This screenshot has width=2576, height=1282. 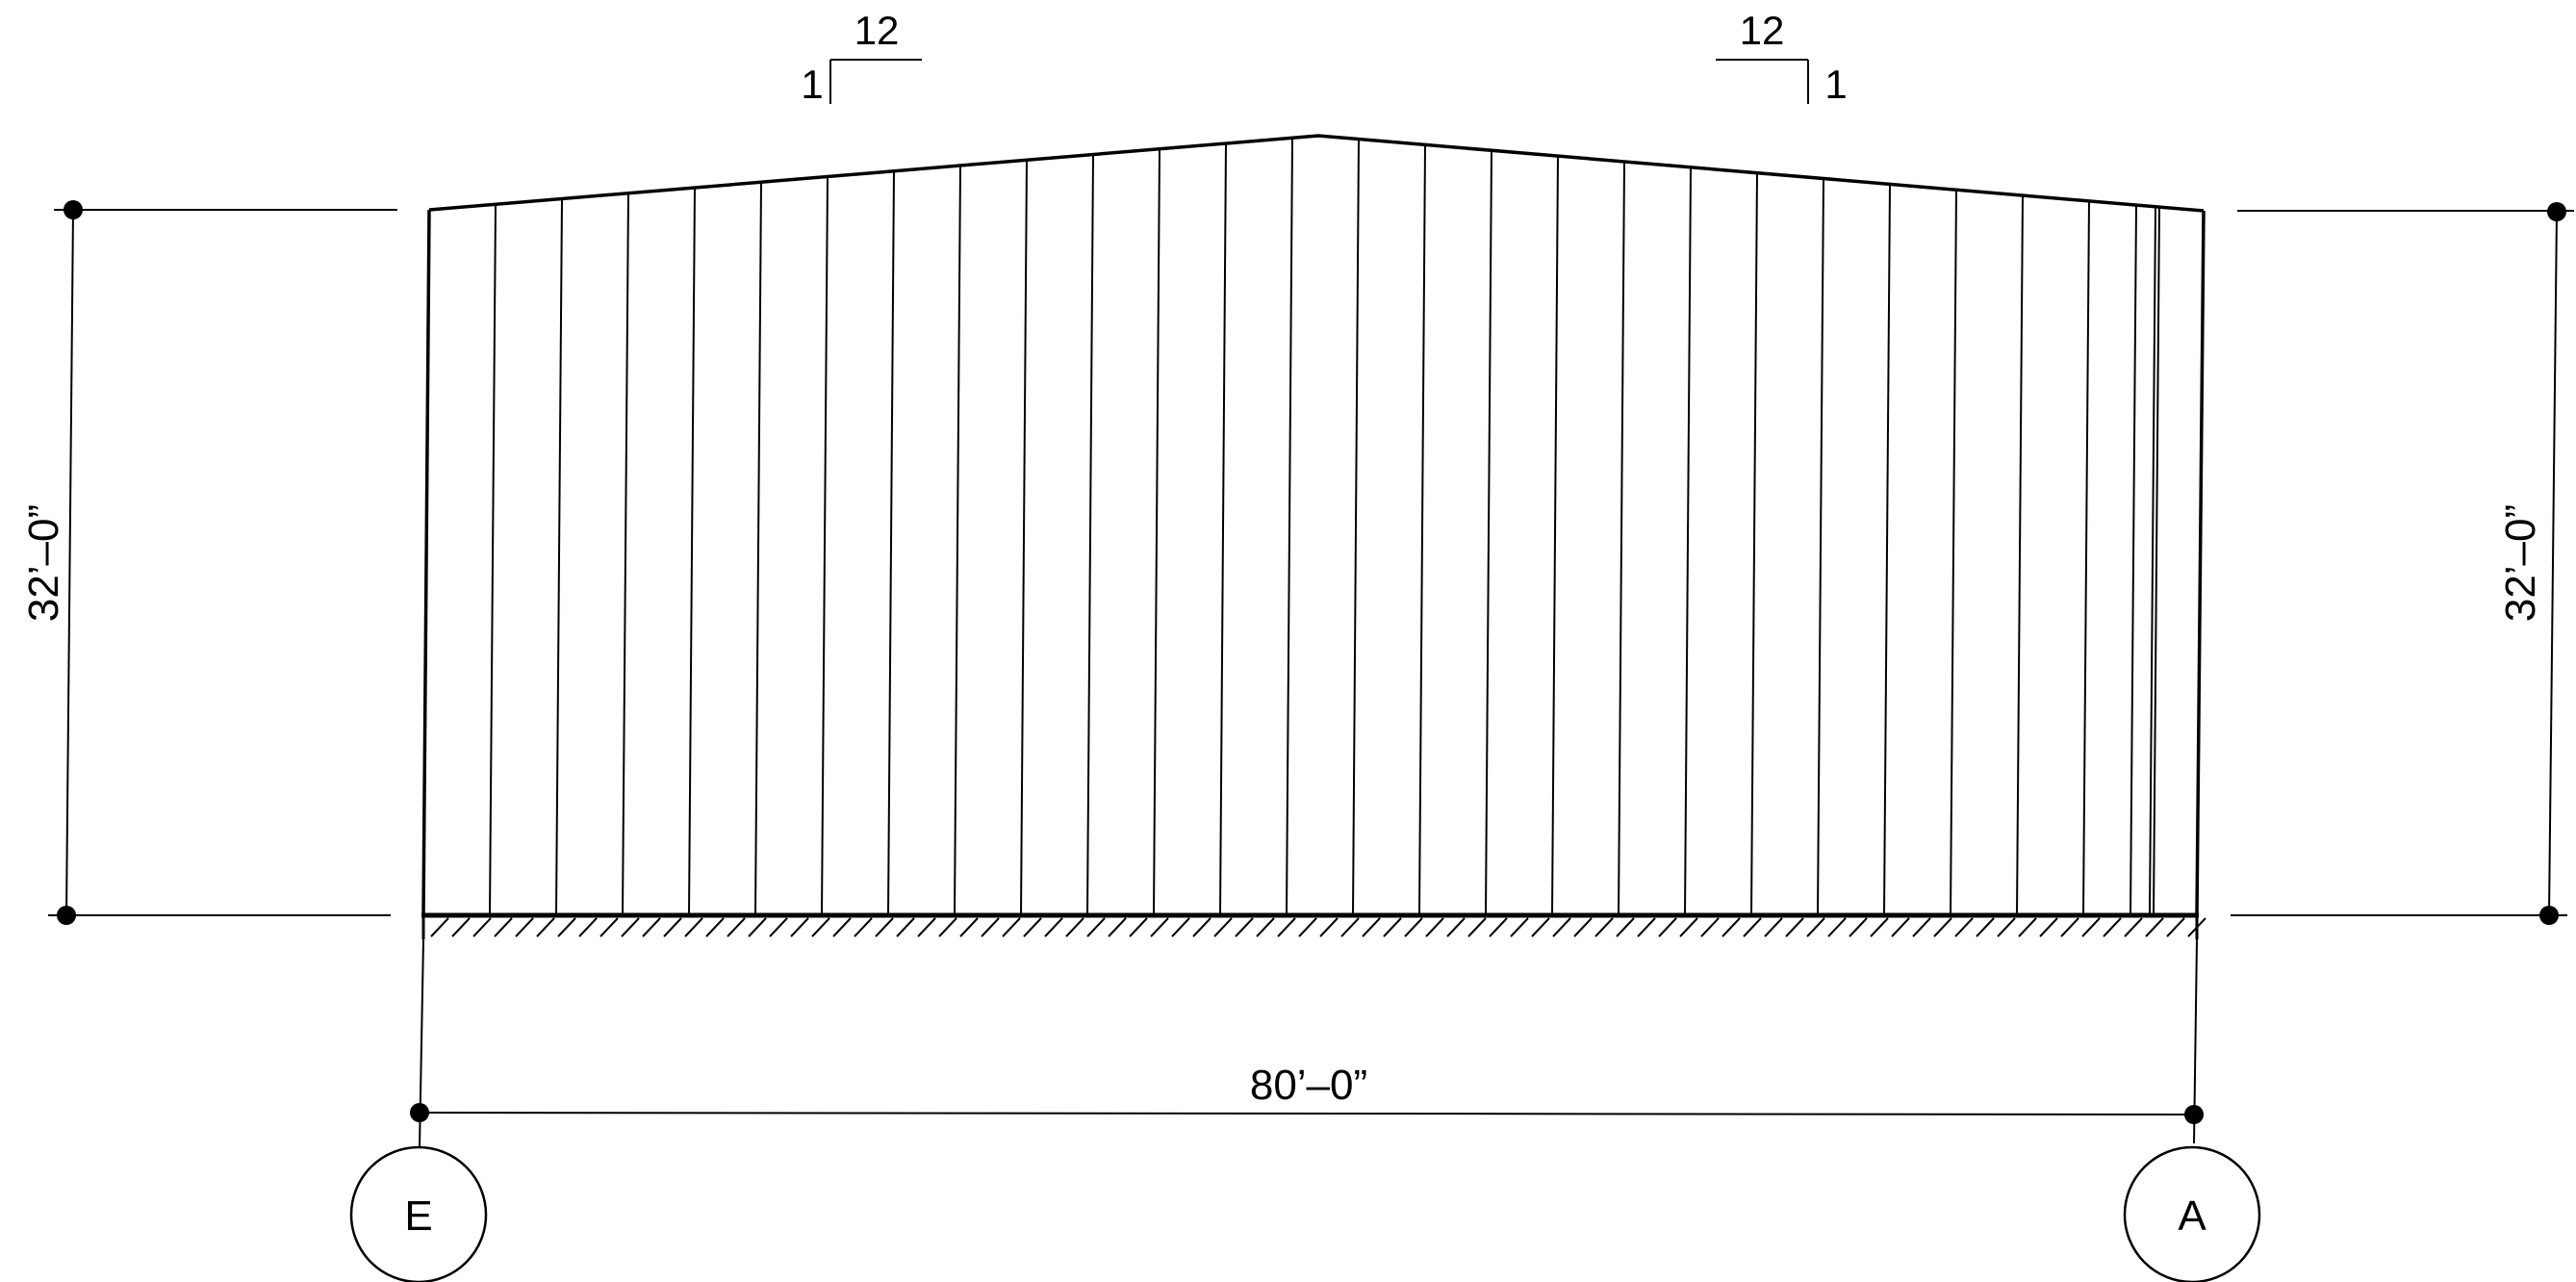 I want to click on grid-bubble-left: E, so click(x=418, y=1213).